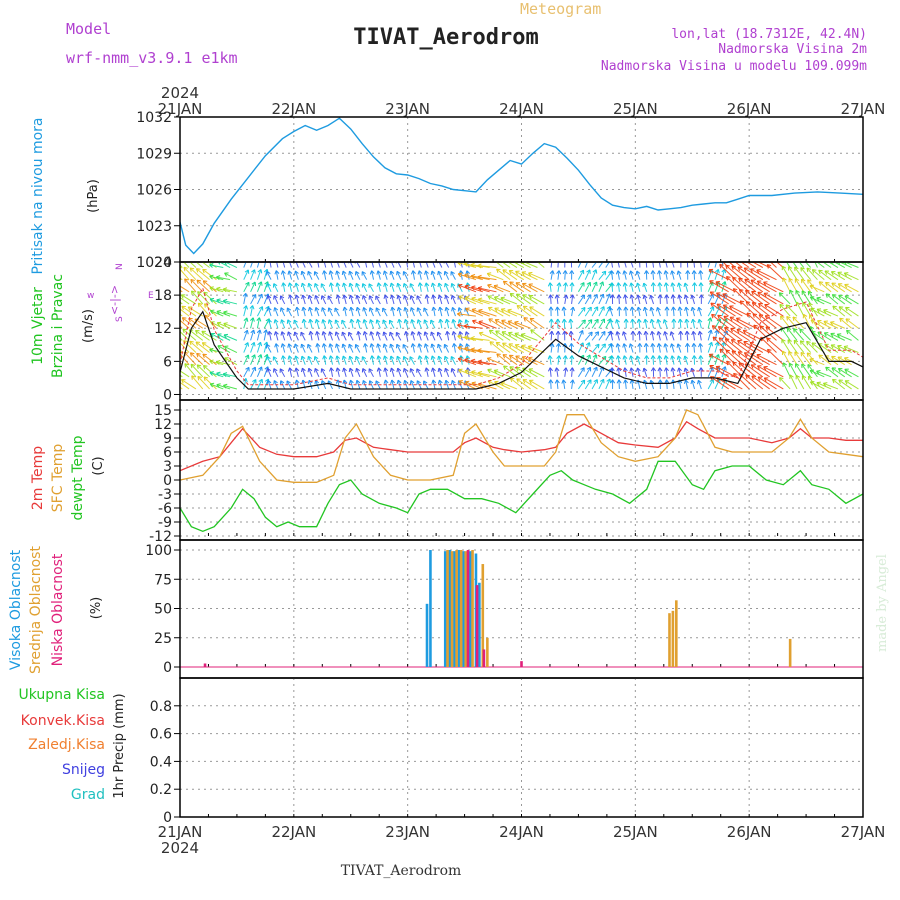 The width and height of the screenshot is (900, 900). Describe the element at coordinates (163, 639) in the screenshot. I see `y-tick-label: 25` at that location.